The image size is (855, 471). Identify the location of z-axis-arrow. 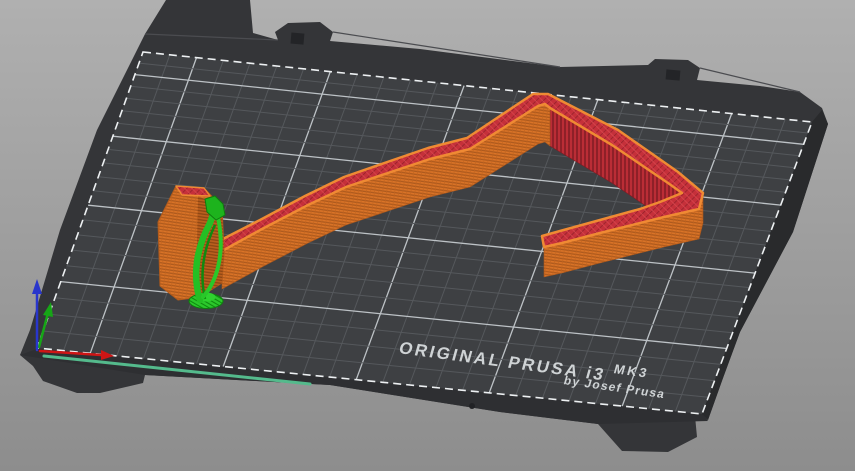
(37, 315).